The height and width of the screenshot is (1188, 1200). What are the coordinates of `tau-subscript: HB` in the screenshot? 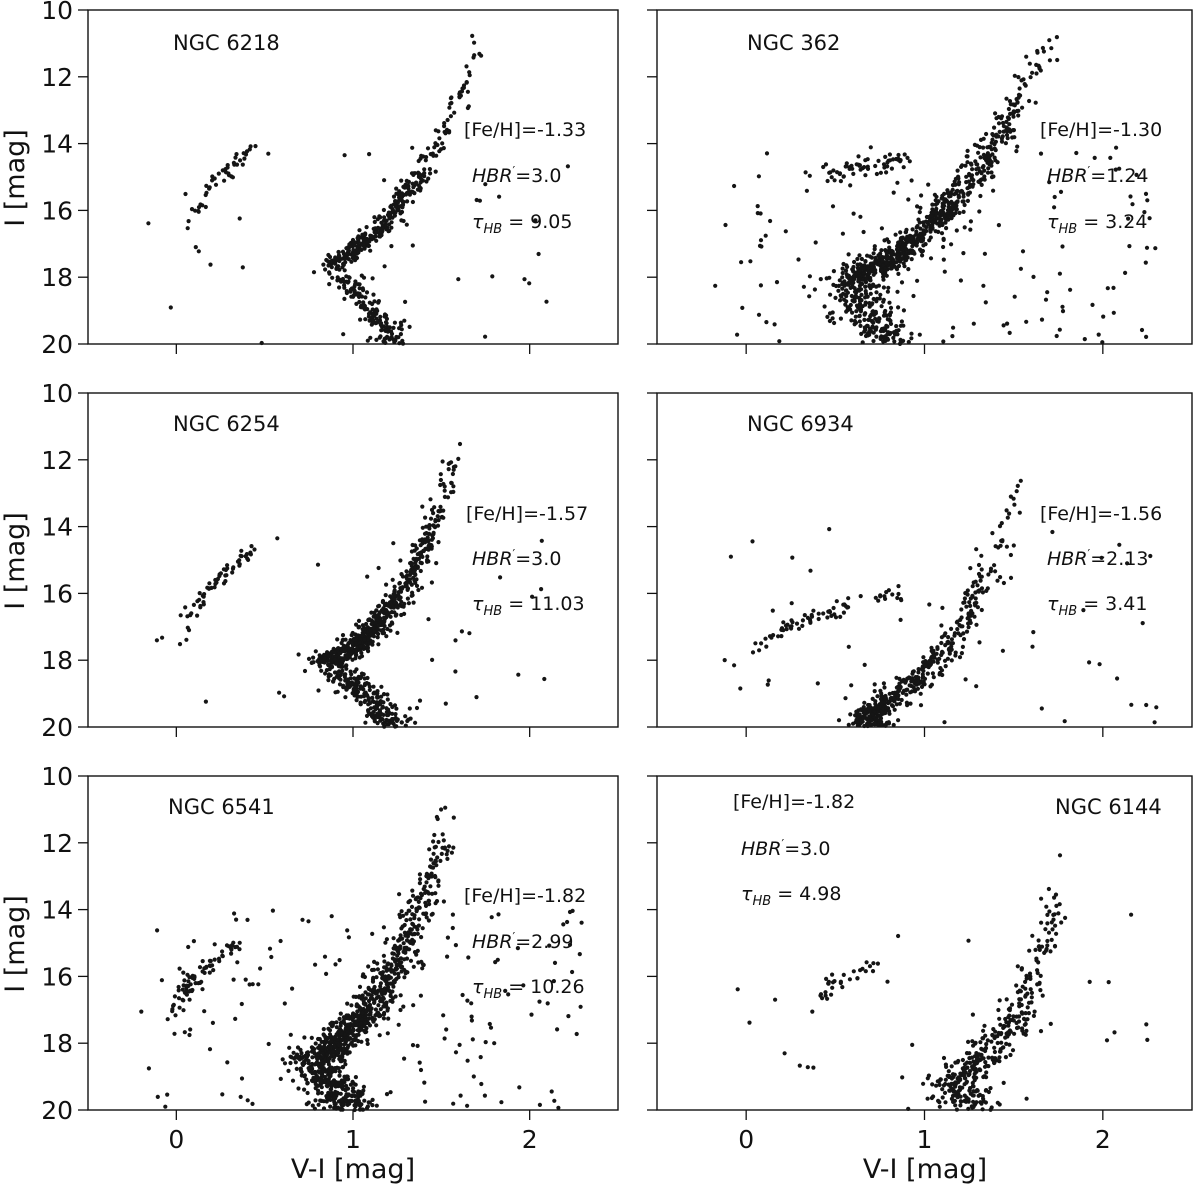 It's located at (1067, 229).